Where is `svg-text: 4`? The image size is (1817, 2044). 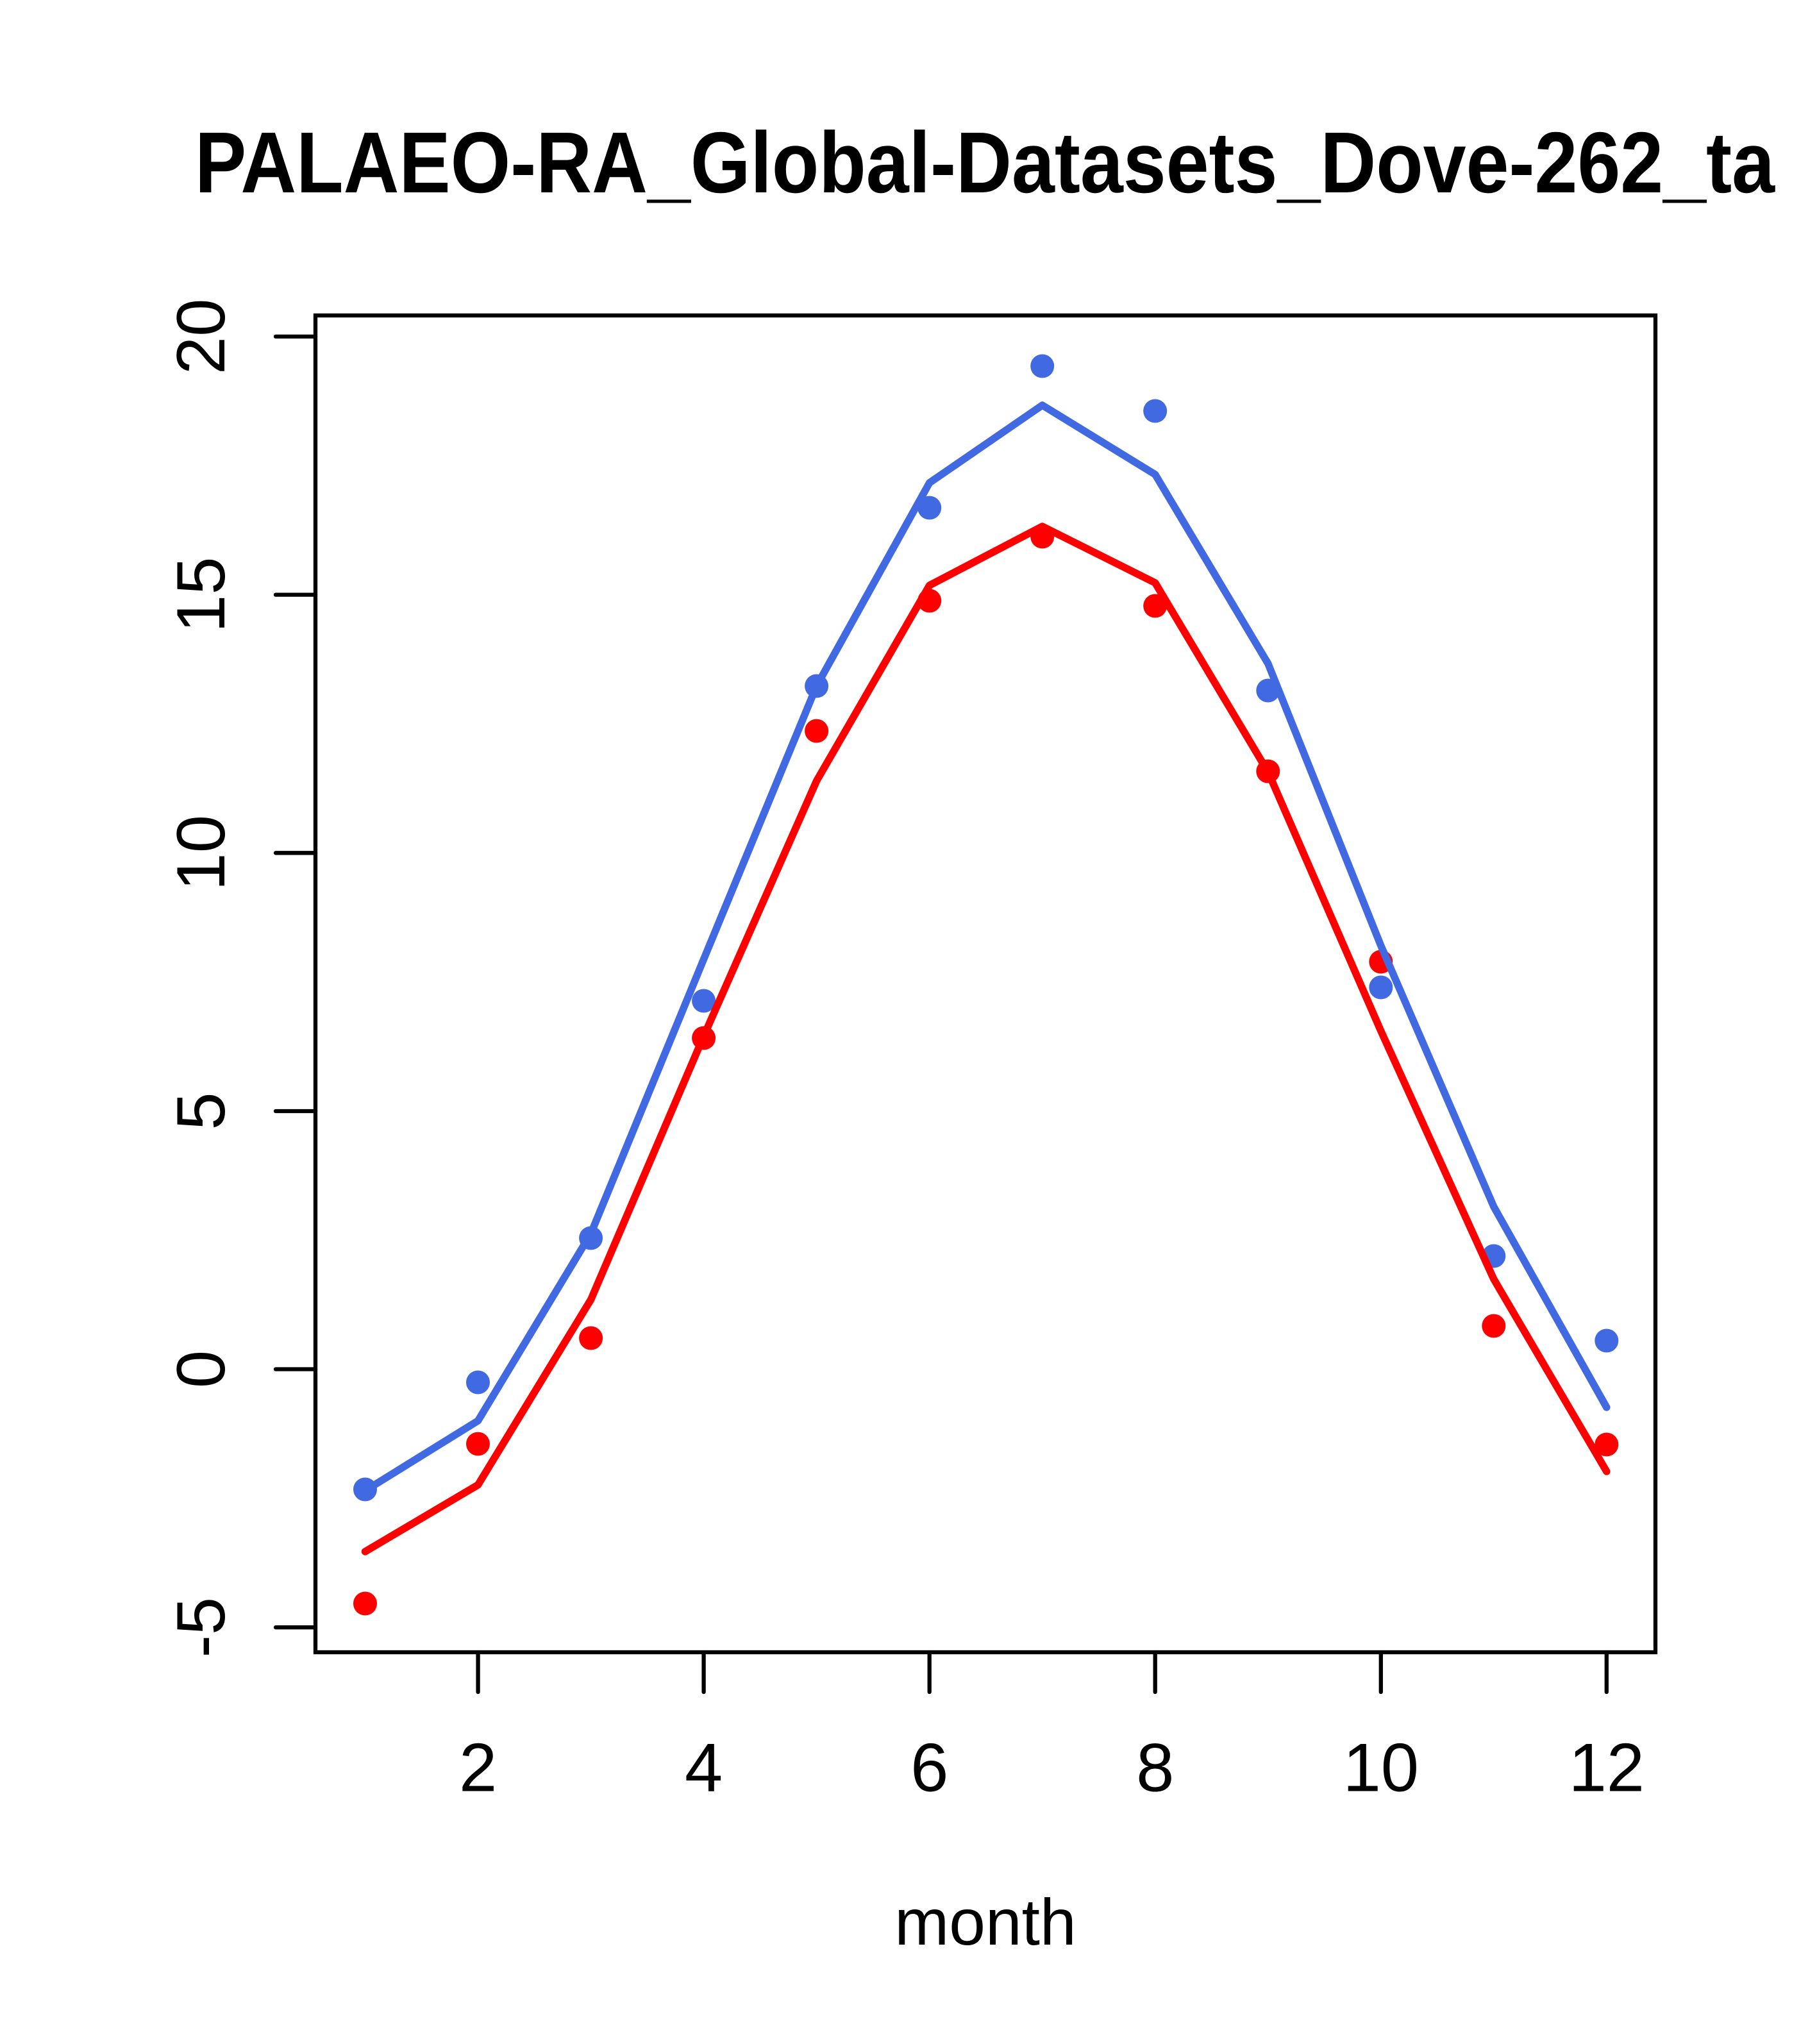
svg-text: 4 is located at coordinates (704, 1768).